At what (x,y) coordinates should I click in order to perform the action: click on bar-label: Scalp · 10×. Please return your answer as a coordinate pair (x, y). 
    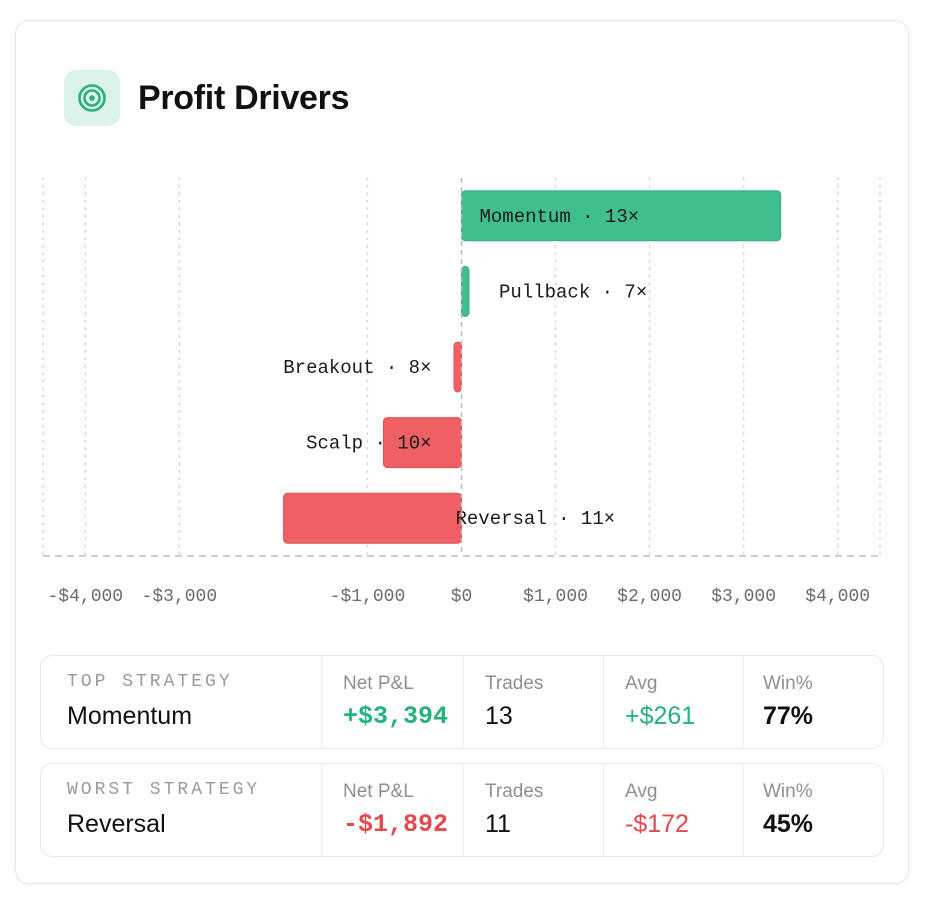
    Looking at the image, I should click on (368, 444).